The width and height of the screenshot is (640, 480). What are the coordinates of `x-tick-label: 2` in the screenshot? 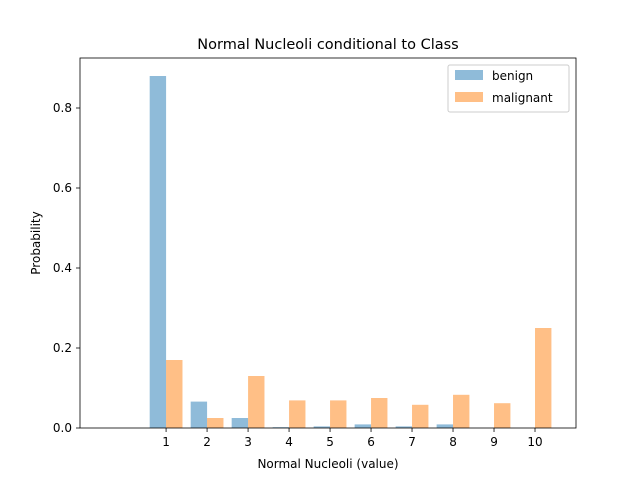 It's located at (207, 442).